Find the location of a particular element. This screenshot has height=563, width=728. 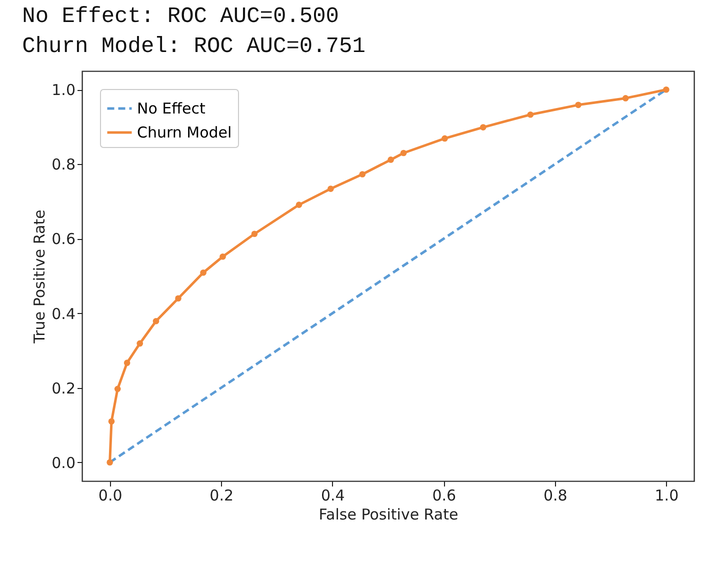

y-tick-label: 0.8 is located at coordinates (64, 165).